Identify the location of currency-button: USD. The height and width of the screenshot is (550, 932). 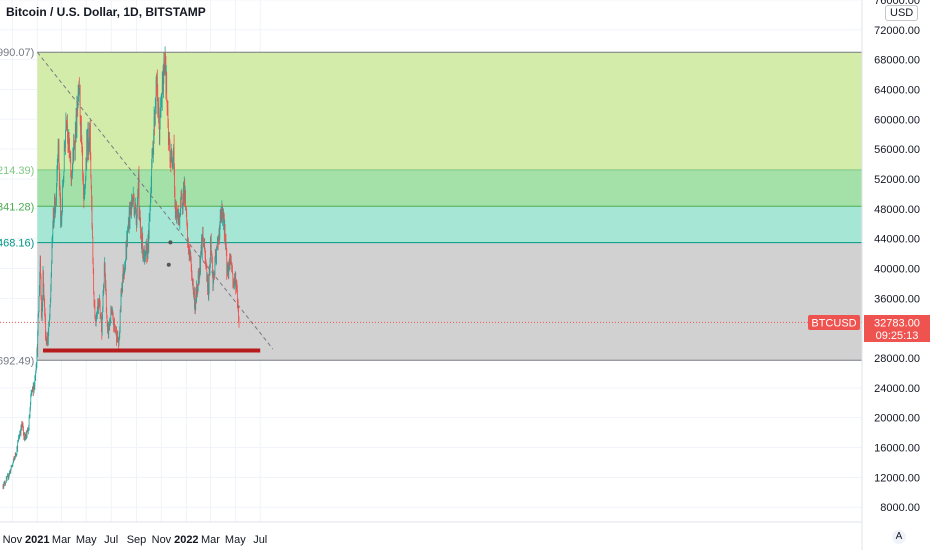
(902, 13).